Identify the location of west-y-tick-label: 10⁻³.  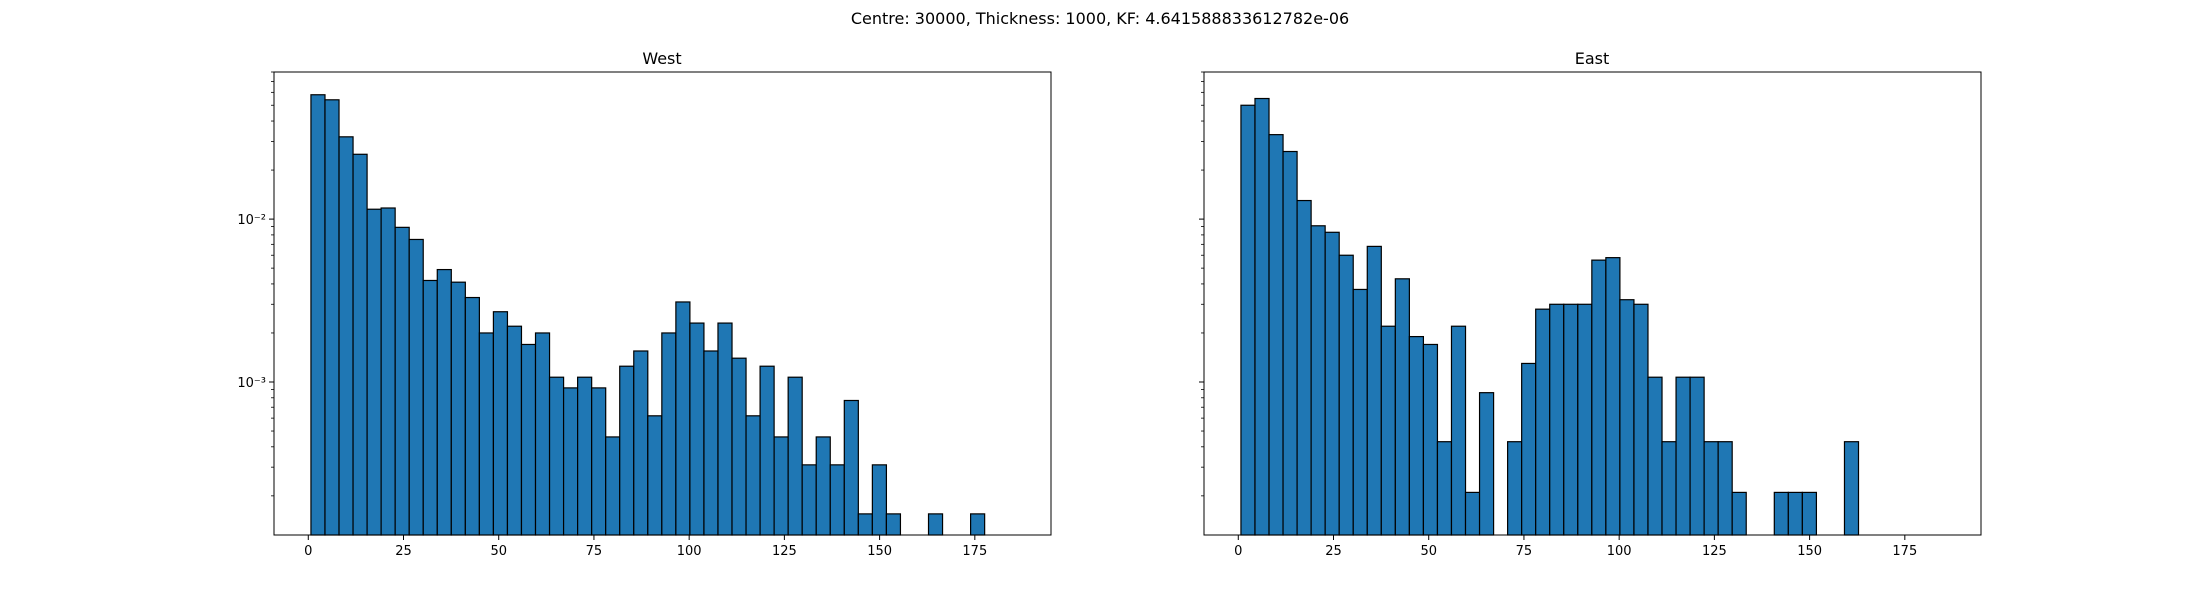
(251, 383).